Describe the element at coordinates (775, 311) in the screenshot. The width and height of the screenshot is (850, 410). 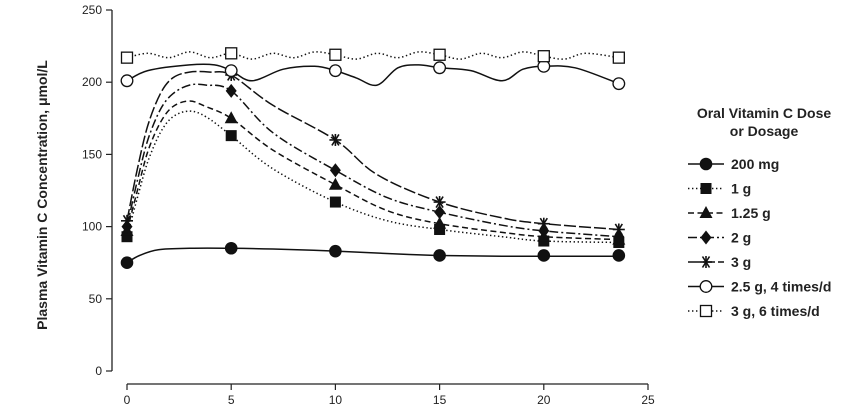
I see `legend-label: 3 g, 6 times/d` at that location.